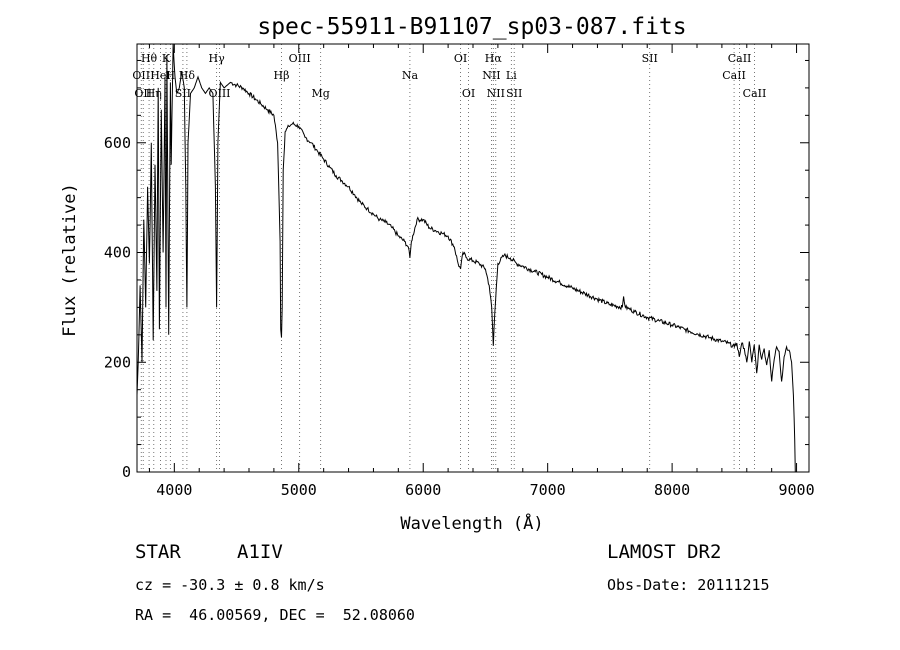 This screenshot has height=650, width=900. I want to click on line-label-2: Hθ, so click(149, 58).